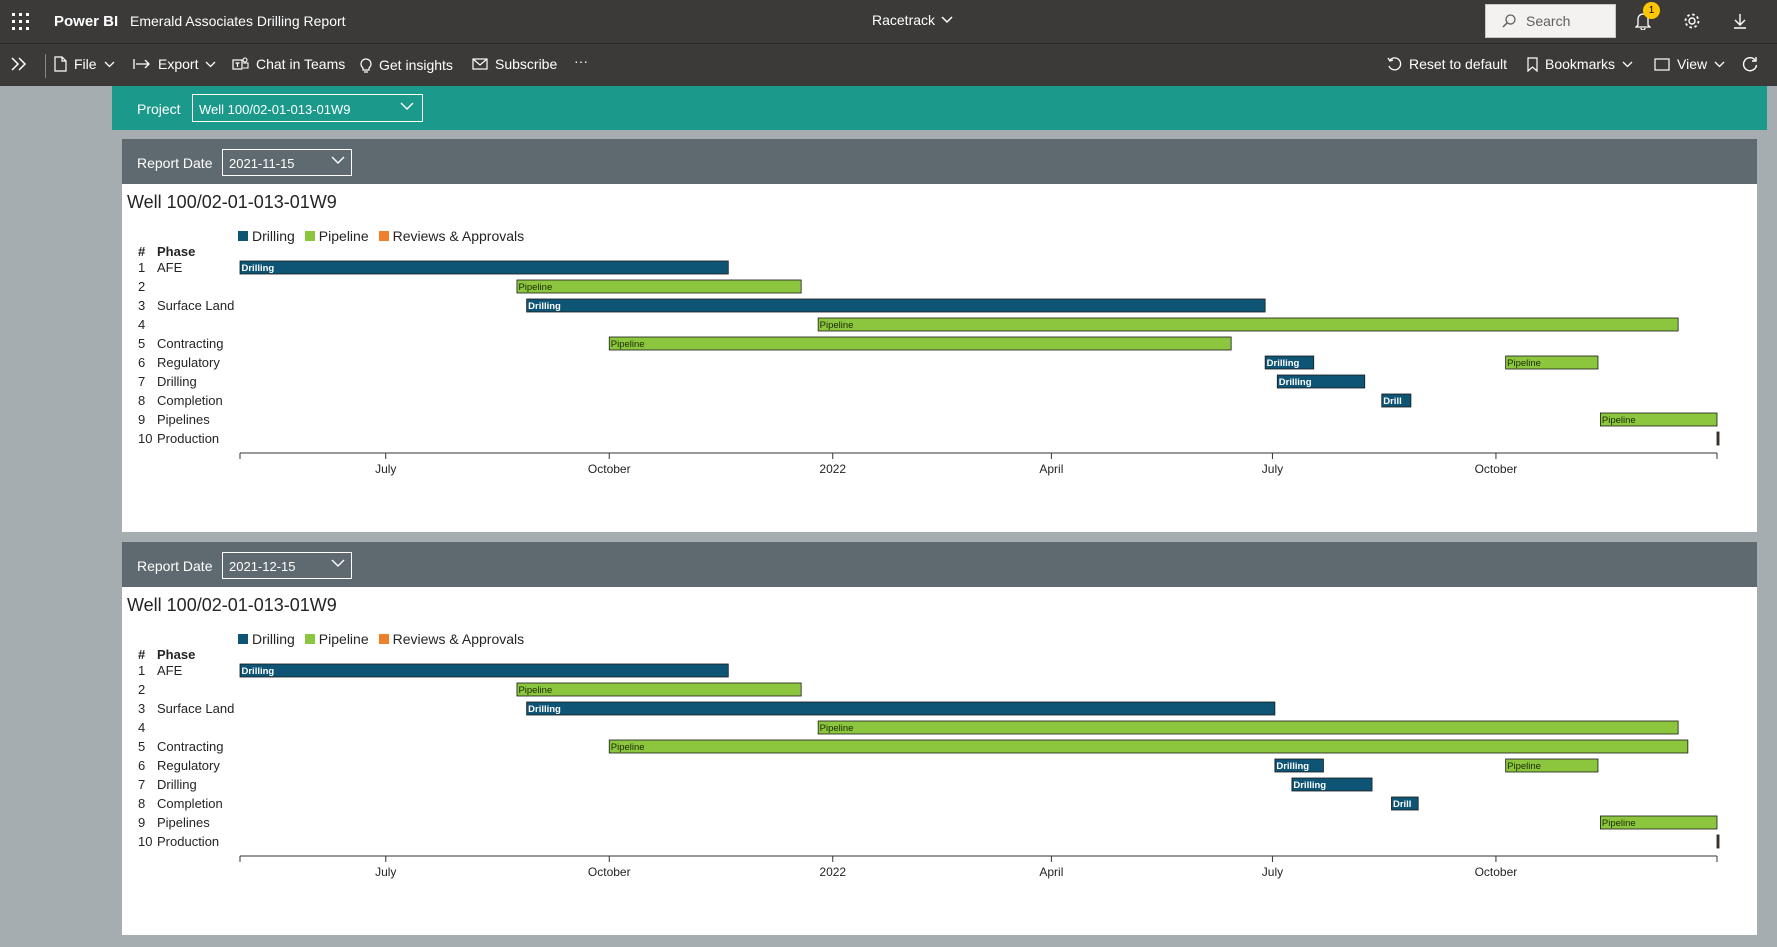 This screenshot has width=1777, height=947. Describe the element at coordinates (307, 108) in the screenshot. I see `project-dropdown: Well 100/02-01-013-01W9` at that location.